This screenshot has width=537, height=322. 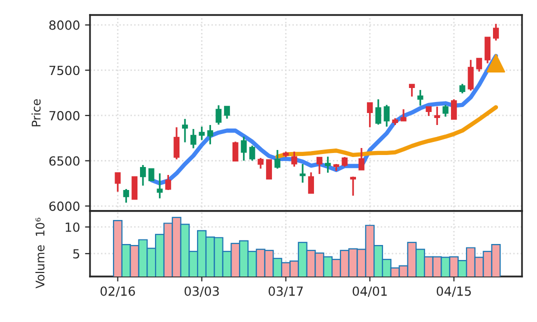 What do you see at coordinates (201, 291) in the screenshot?
I see `x-tick-label: 03/03` at bounding box center [201, 291].